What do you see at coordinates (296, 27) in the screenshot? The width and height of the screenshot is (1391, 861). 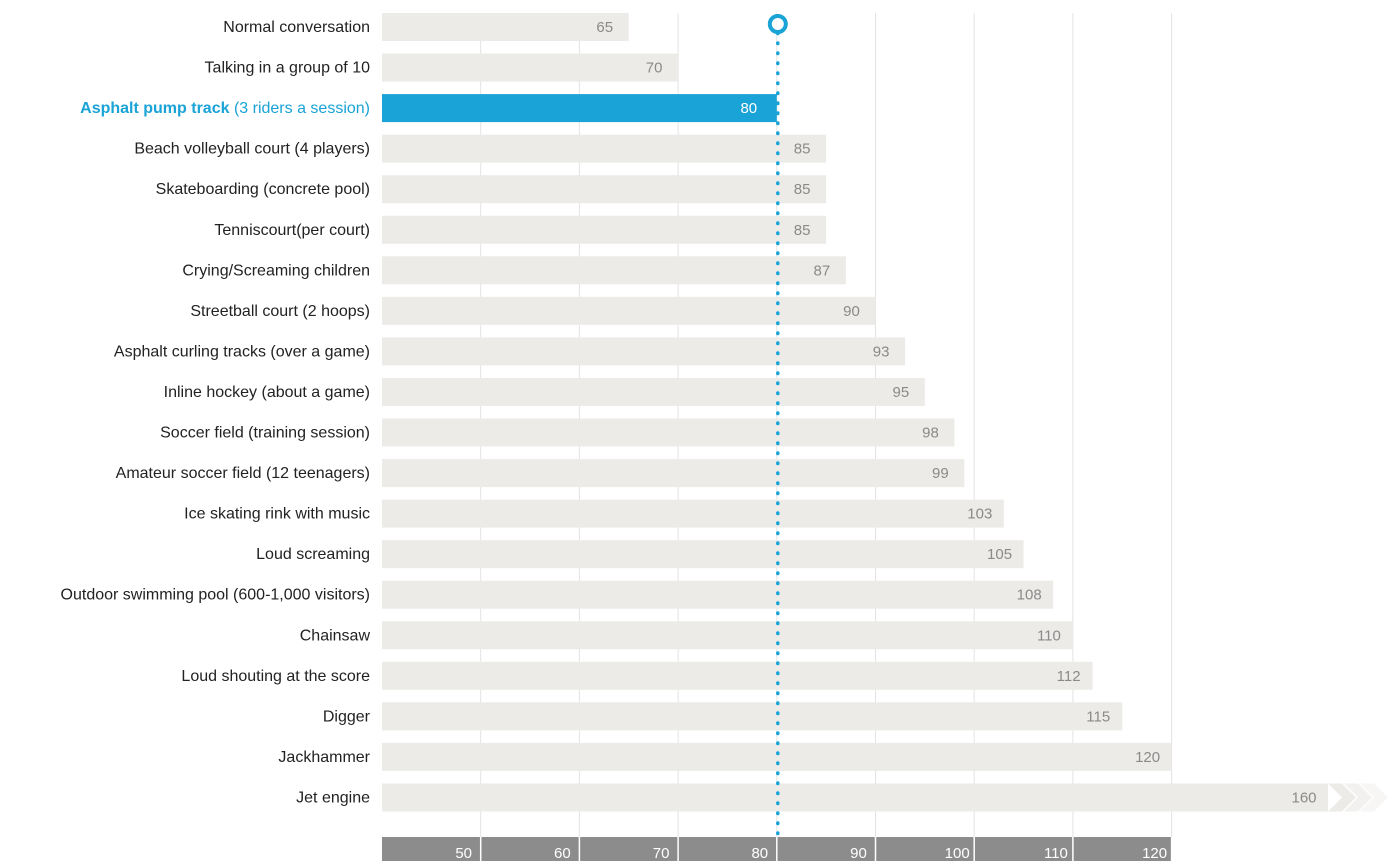 I see `category-label: Normal conversation` at bounding box center [296, 27].